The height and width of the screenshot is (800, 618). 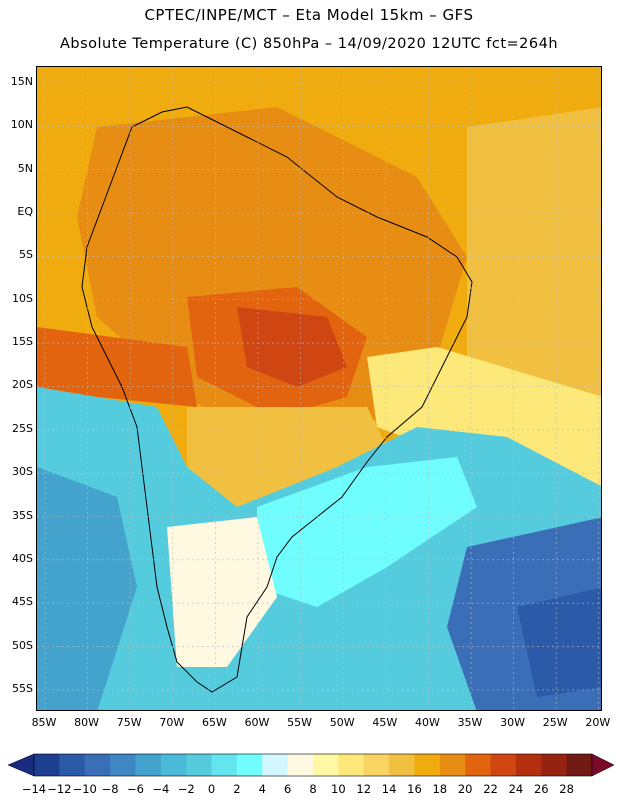 What do you see at coordinates (87, 722) in the screenshot?
I see `lon-tick-label: 80W` at bounding box center [87, 722].